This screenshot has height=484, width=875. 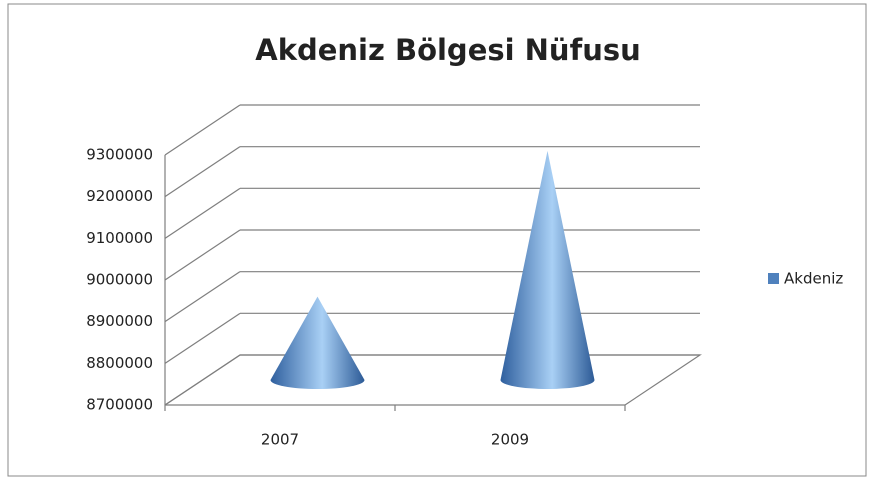 I want to click on legend-swatch, so click(x=773, y=278).